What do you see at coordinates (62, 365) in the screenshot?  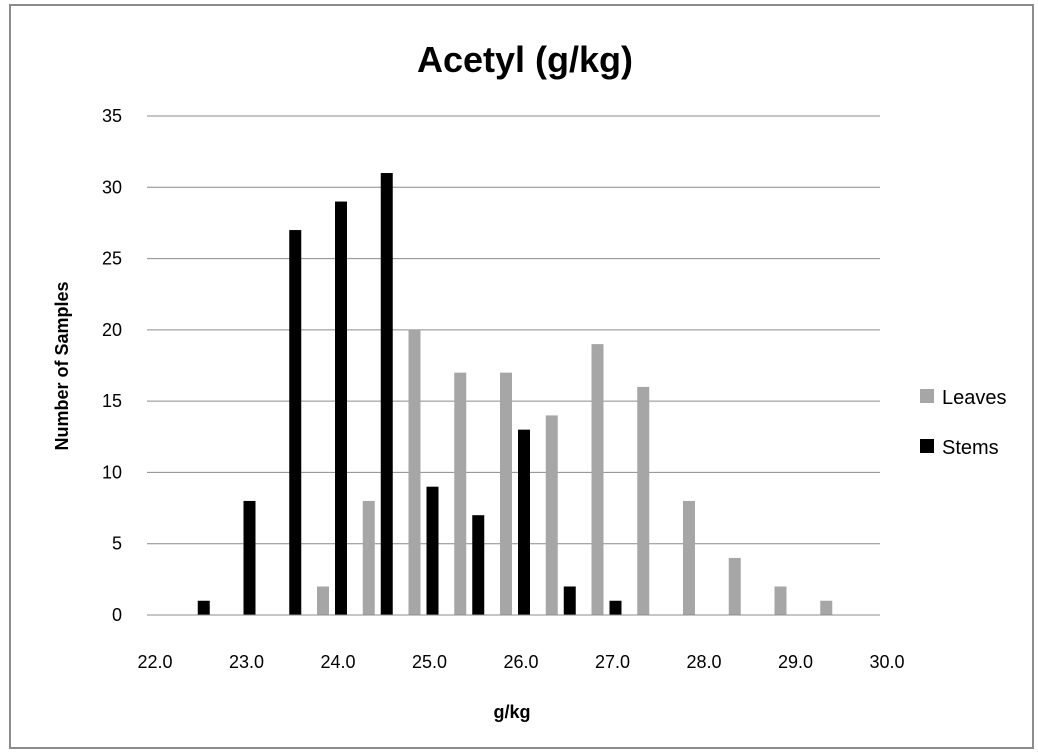 I see `y-axis-label: Number of Samples` at bounding box center [62, 365].